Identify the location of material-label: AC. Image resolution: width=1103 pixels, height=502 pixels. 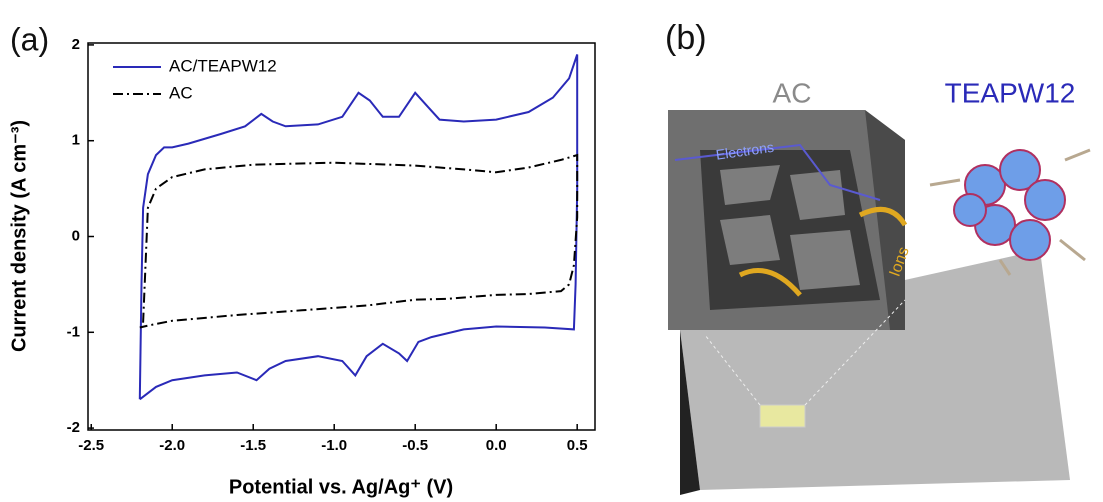
(792, 92).